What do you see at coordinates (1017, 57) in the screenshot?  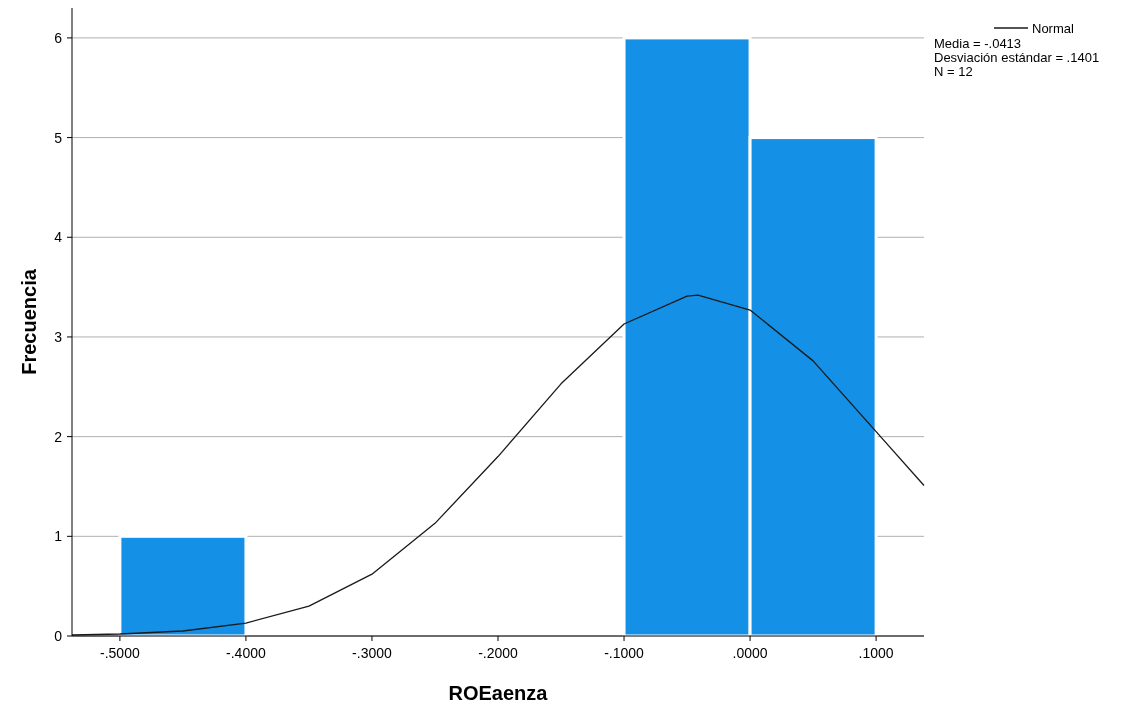 I see `text: Desviación estándar = .1401` at bounding box center [1017, 57].